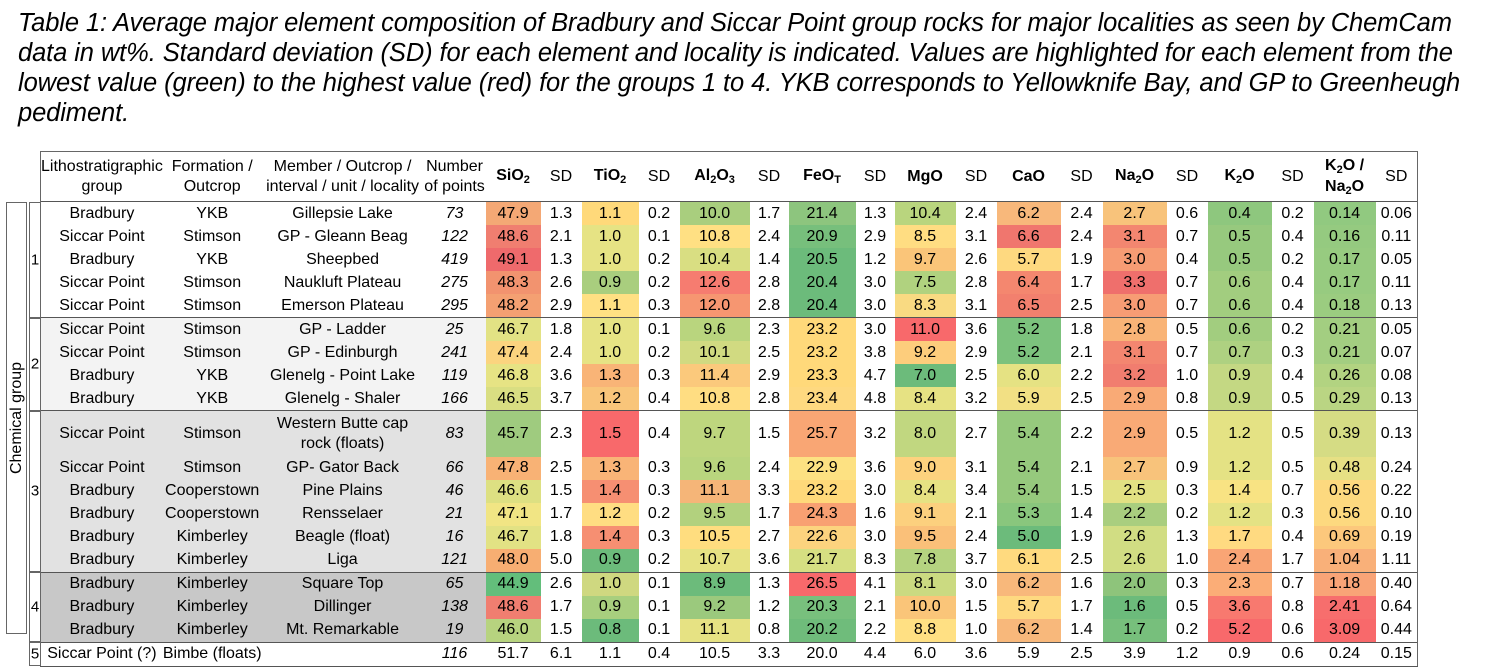 The width and height of the screenshot is (1500, 669). I want to click on value-cell: 7.8, so click(925, 560).